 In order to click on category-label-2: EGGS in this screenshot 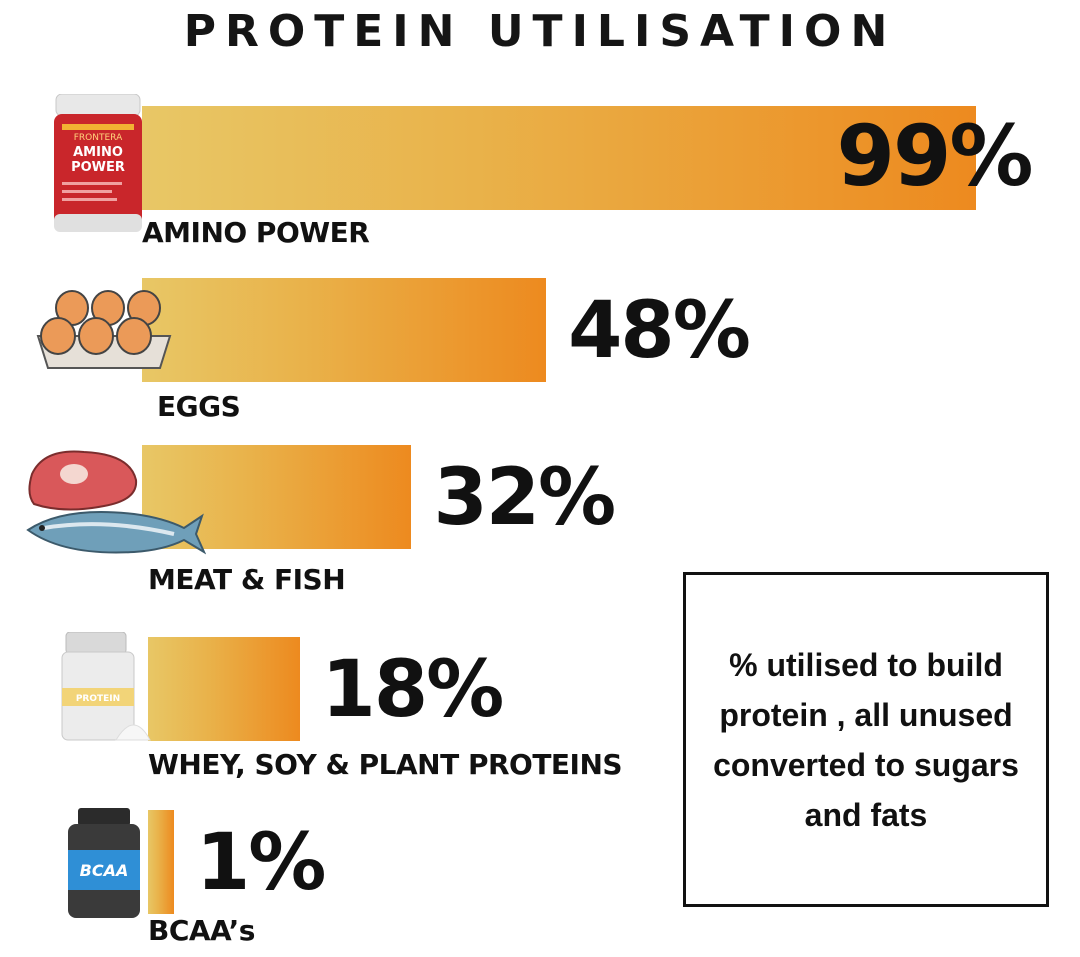, I will do `click(199, 406)`.